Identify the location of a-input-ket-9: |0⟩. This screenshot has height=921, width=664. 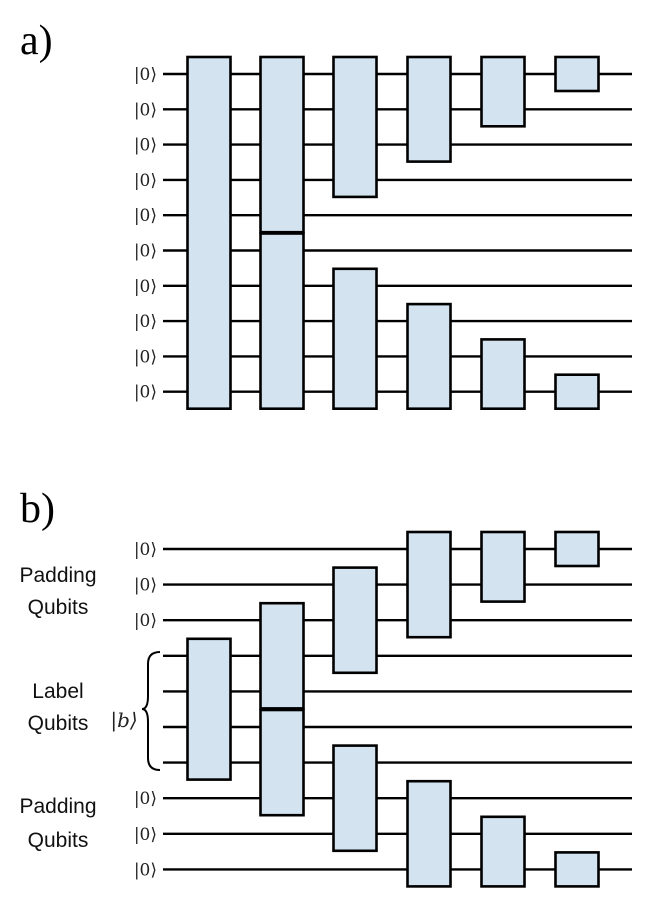
(145, 357).